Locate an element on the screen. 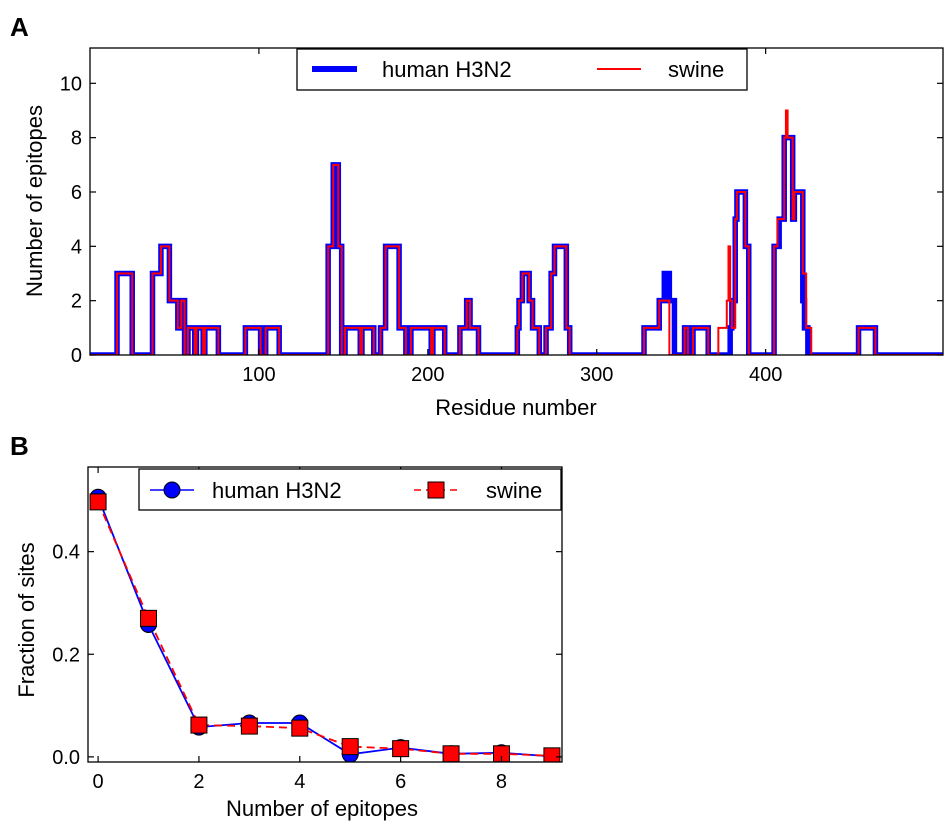  panel-b-y-ticks: 0.0 0.2 0.4 is located at coordinates (307, 655).